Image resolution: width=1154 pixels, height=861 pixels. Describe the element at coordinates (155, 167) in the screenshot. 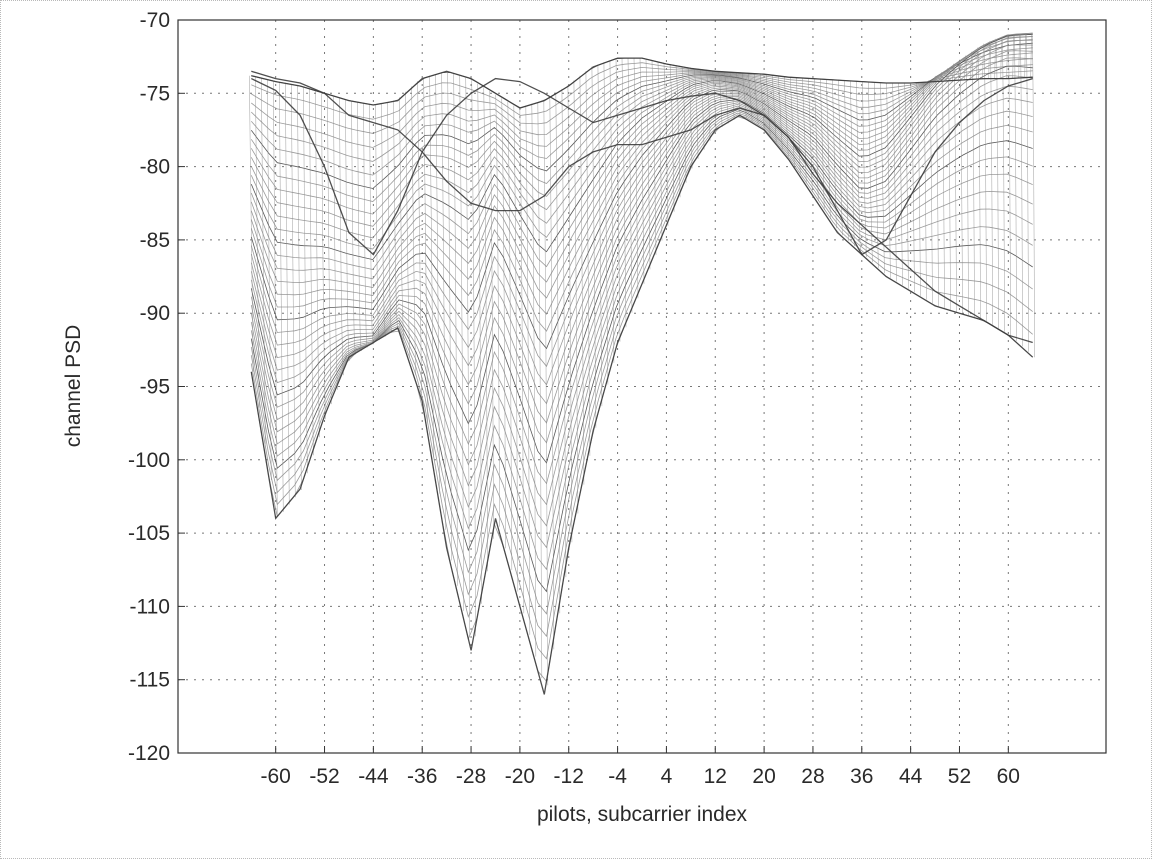

I see `y-tick-label: -80` at that location.